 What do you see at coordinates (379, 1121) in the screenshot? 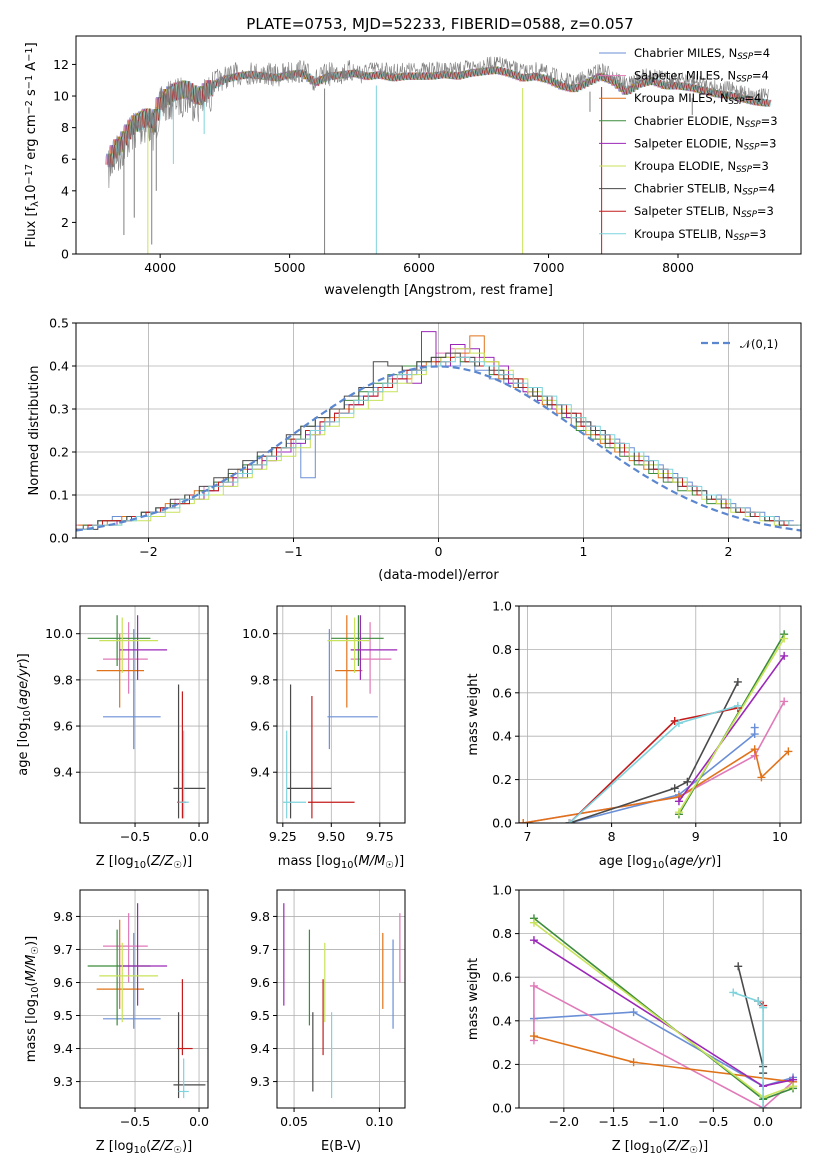
I see `x-tick-label: 0.10` at bounding box center [379, 1121].